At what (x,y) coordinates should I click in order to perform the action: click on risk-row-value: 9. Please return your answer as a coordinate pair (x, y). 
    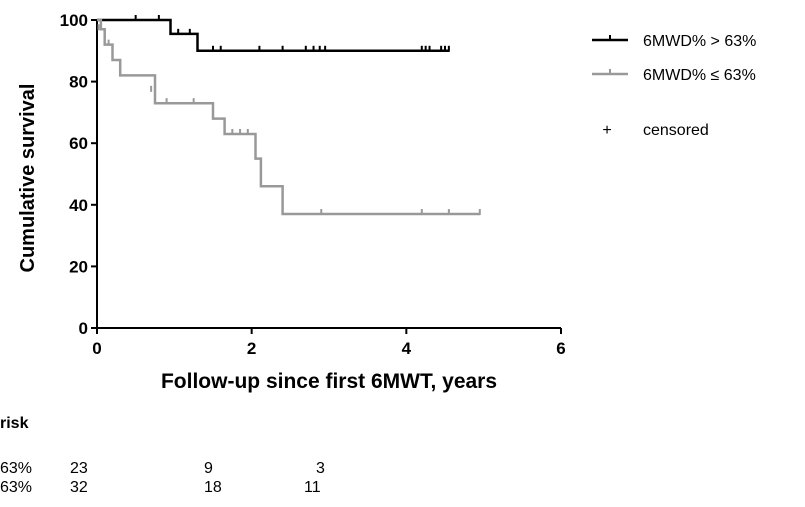
    Looking at the image, I should click on (208, 468).